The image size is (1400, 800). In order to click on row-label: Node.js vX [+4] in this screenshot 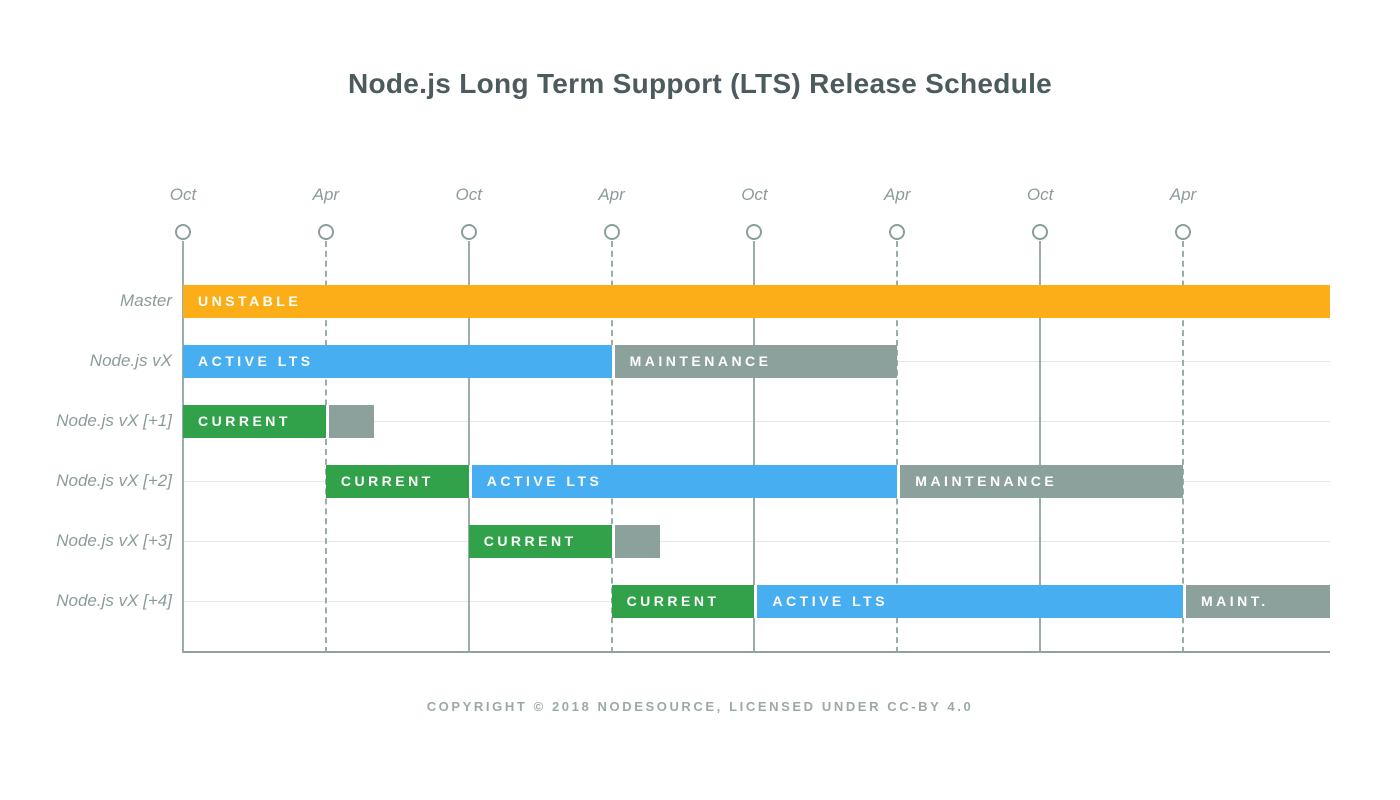, I will do `click(114, 600)`.